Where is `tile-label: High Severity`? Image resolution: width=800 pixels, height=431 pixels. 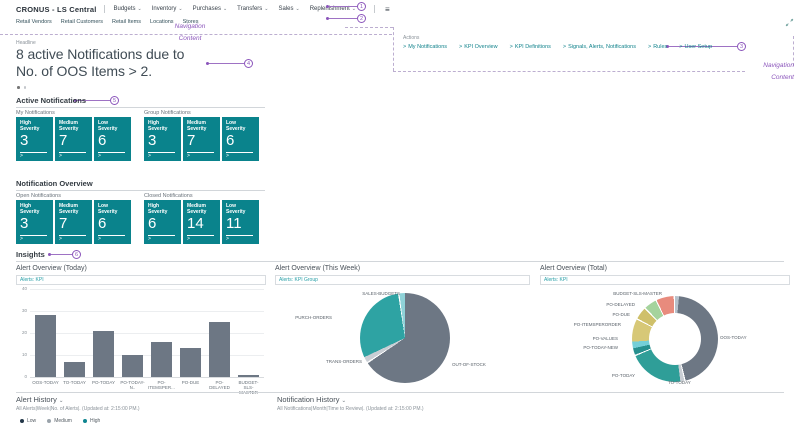 tile-label: High Severity is located at coordinates (30, 209).